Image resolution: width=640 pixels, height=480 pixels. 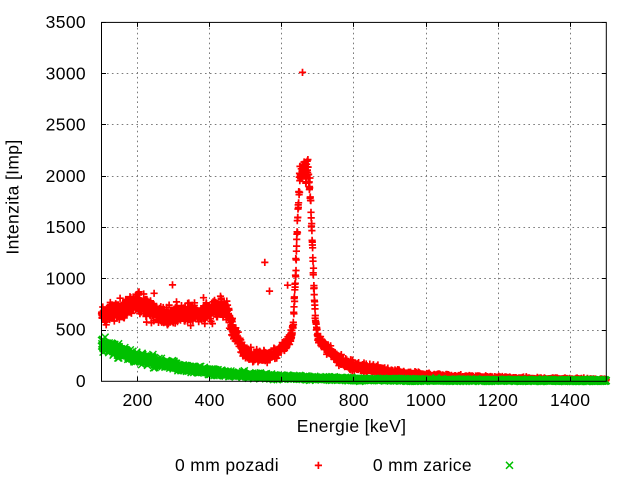 What do you see at coordinates (81, 381) in the screenshot?
I see `svg-text: 0` at bounding box center [81, 381].